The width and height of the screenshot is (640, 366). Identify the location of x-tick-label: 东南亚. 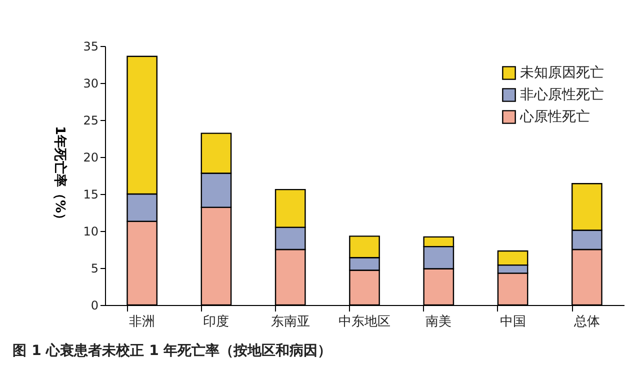
(290, 322).